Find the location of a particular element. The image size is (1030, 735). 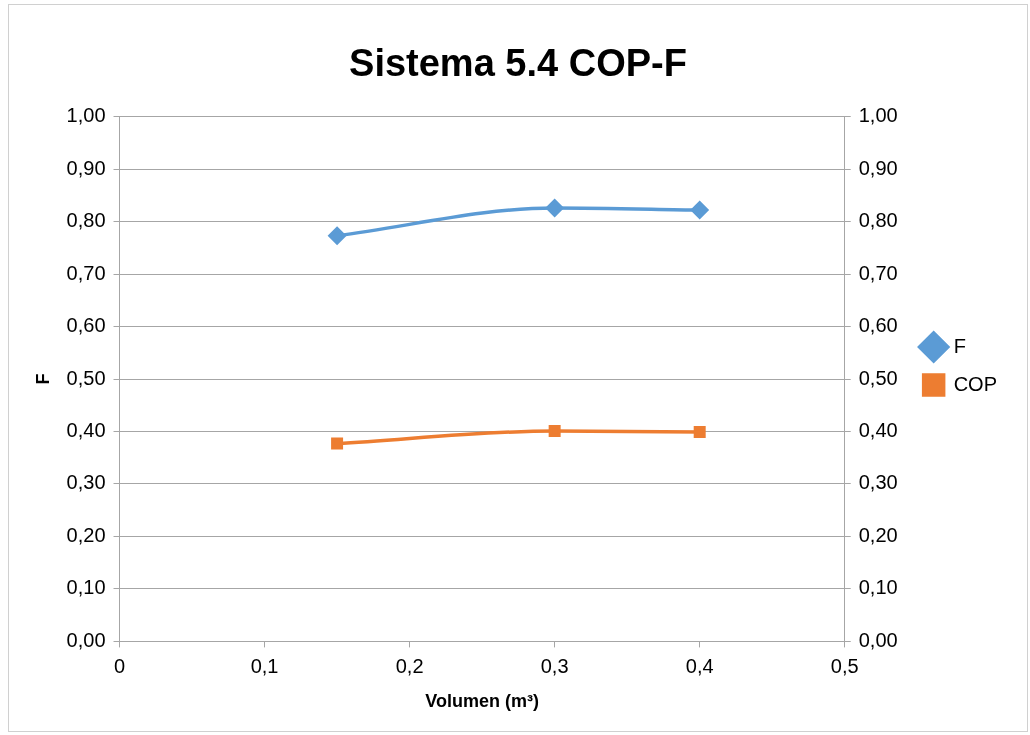

y-tick-label: 0,20 is located at coordinates (86, 534).